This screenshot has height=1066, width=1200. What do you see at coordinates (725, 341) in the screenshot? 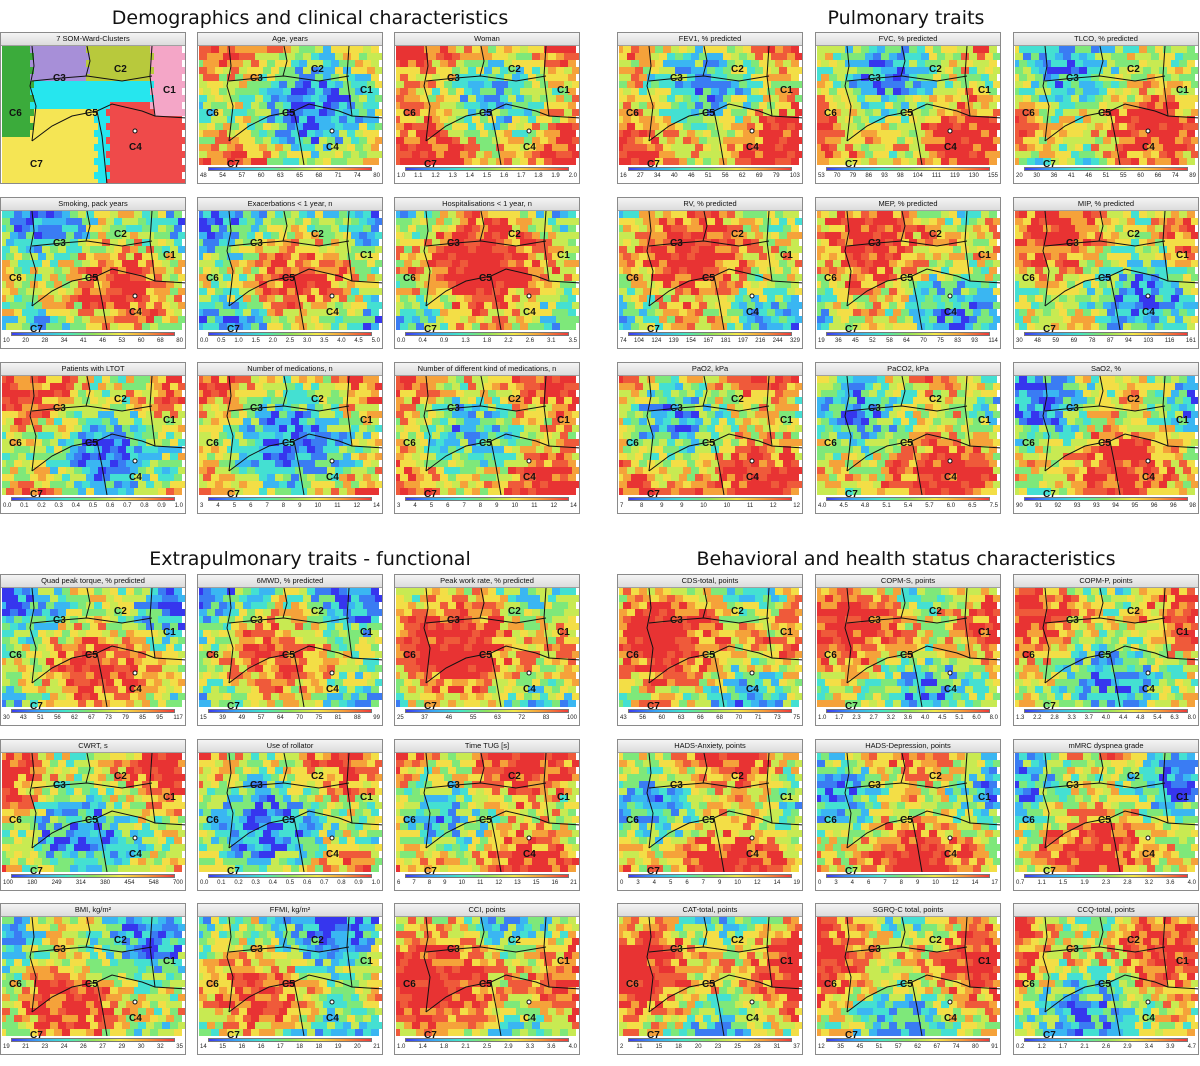
I see `tick-label: 181` at bounding box center [725, 341].